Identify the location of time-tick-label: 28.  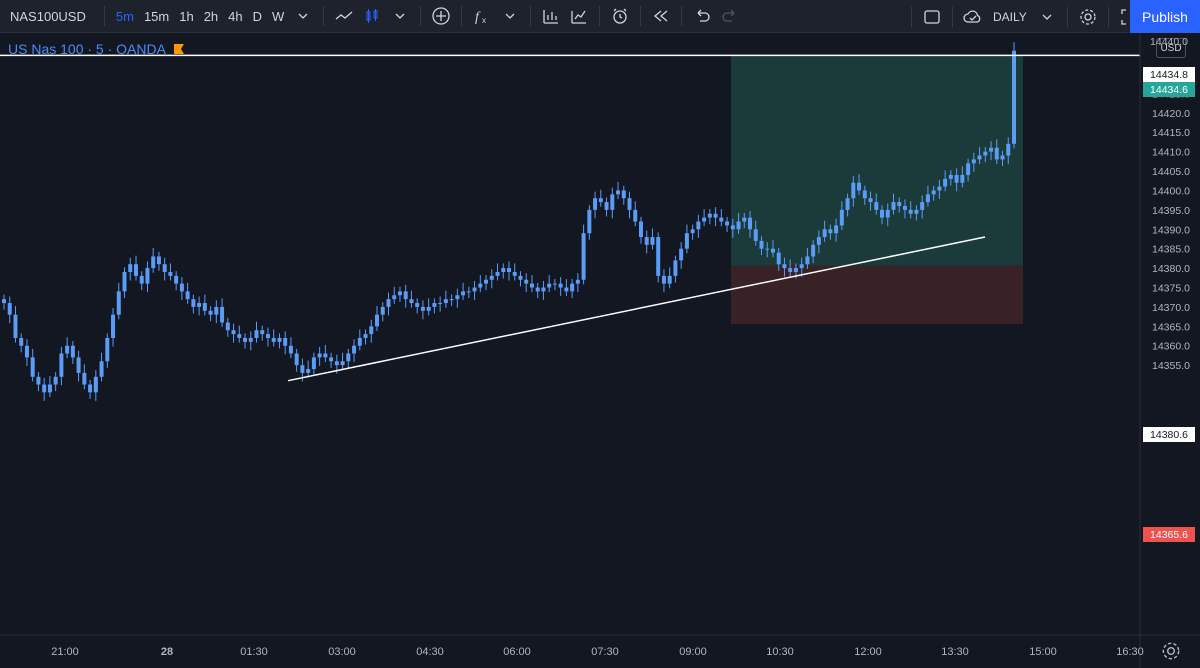
(167, 652).